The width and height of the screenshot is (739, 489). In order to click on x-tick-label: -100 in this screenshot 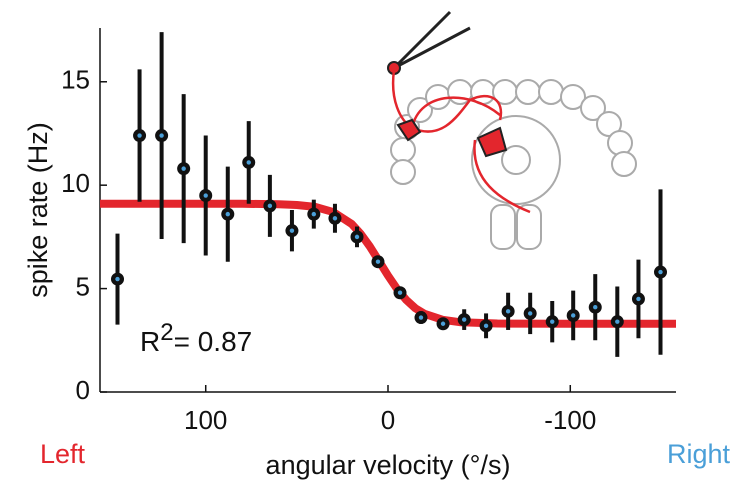, I will do `click(570, 420)`.